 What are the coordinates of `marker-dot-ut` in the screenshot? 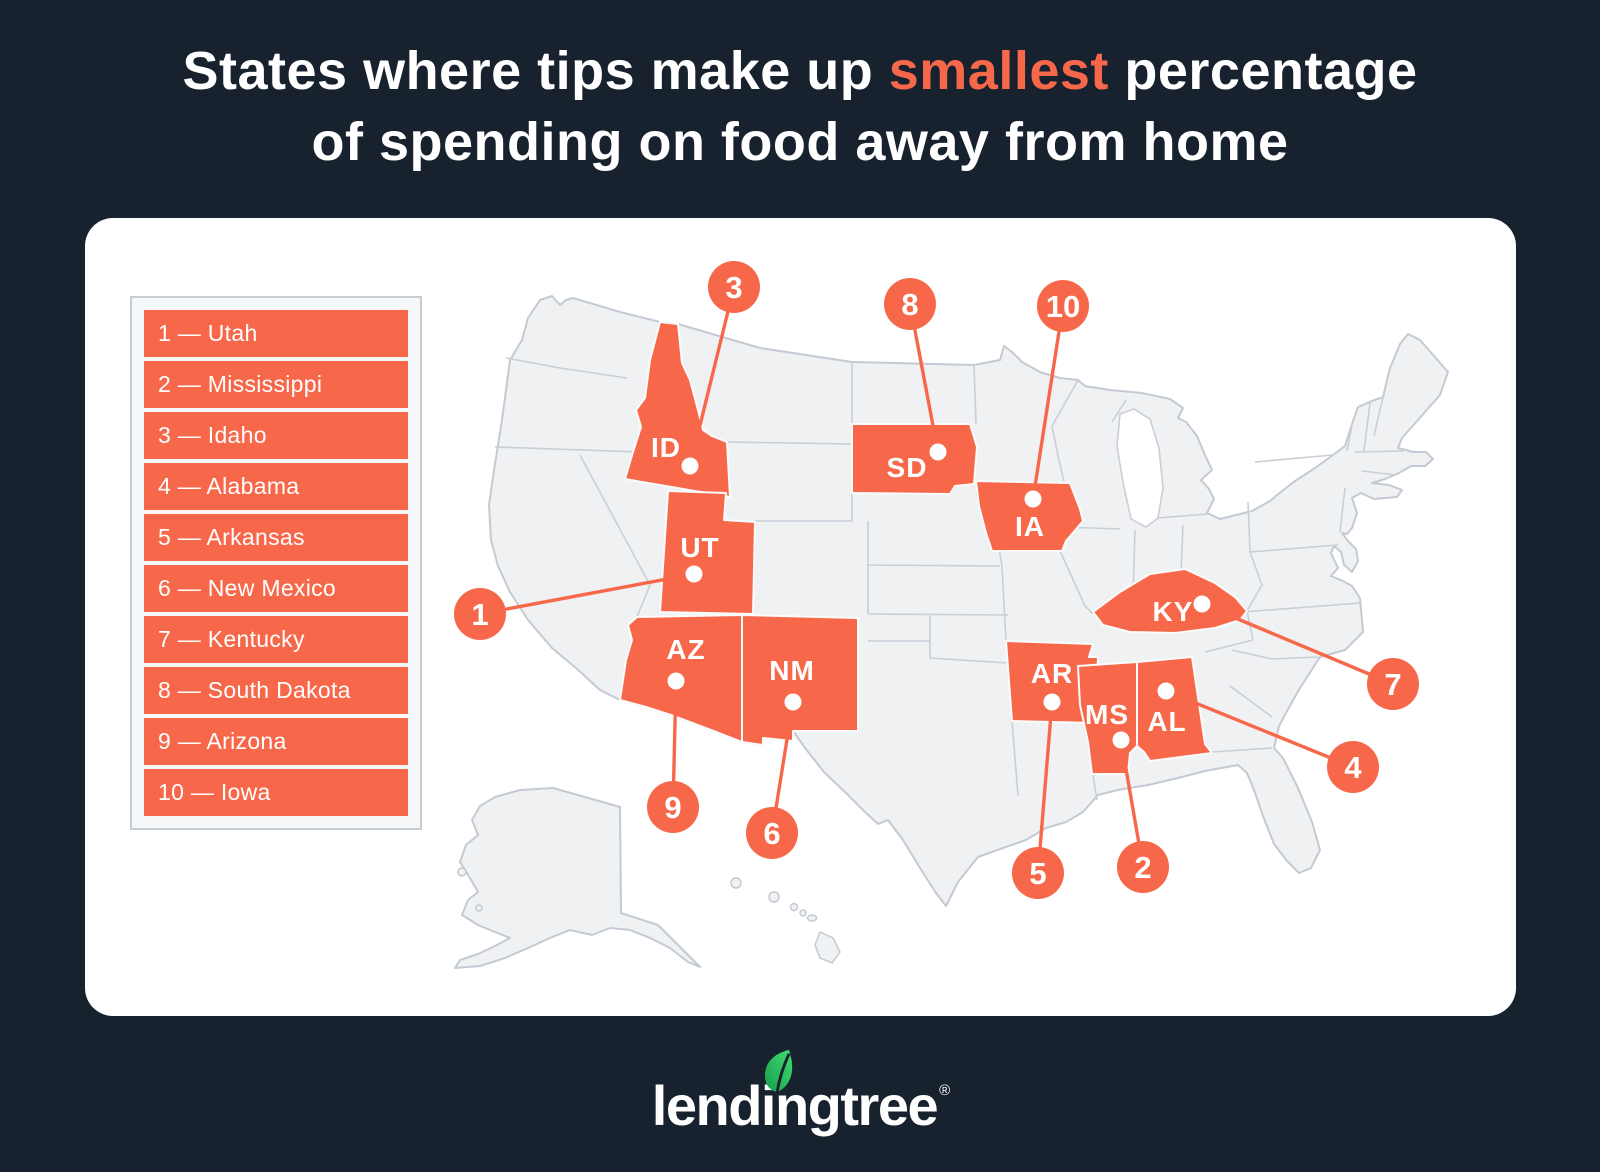 It's located at (694, 574).